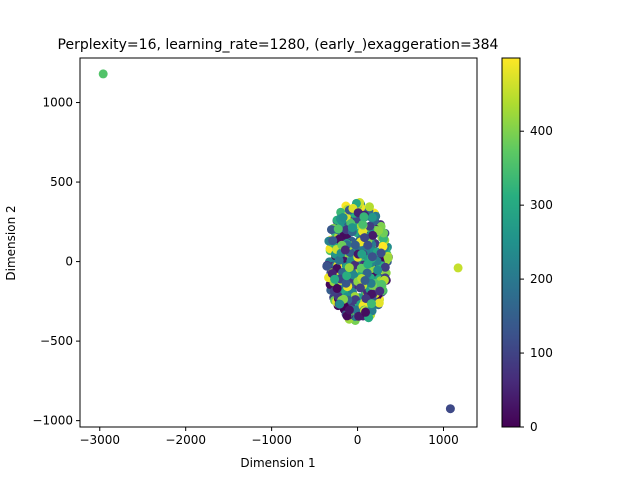  What do you see at coordinates (52, 421) in the screenshot?
I see `y-tick-label: −1000` at bounding box center [52, 421].